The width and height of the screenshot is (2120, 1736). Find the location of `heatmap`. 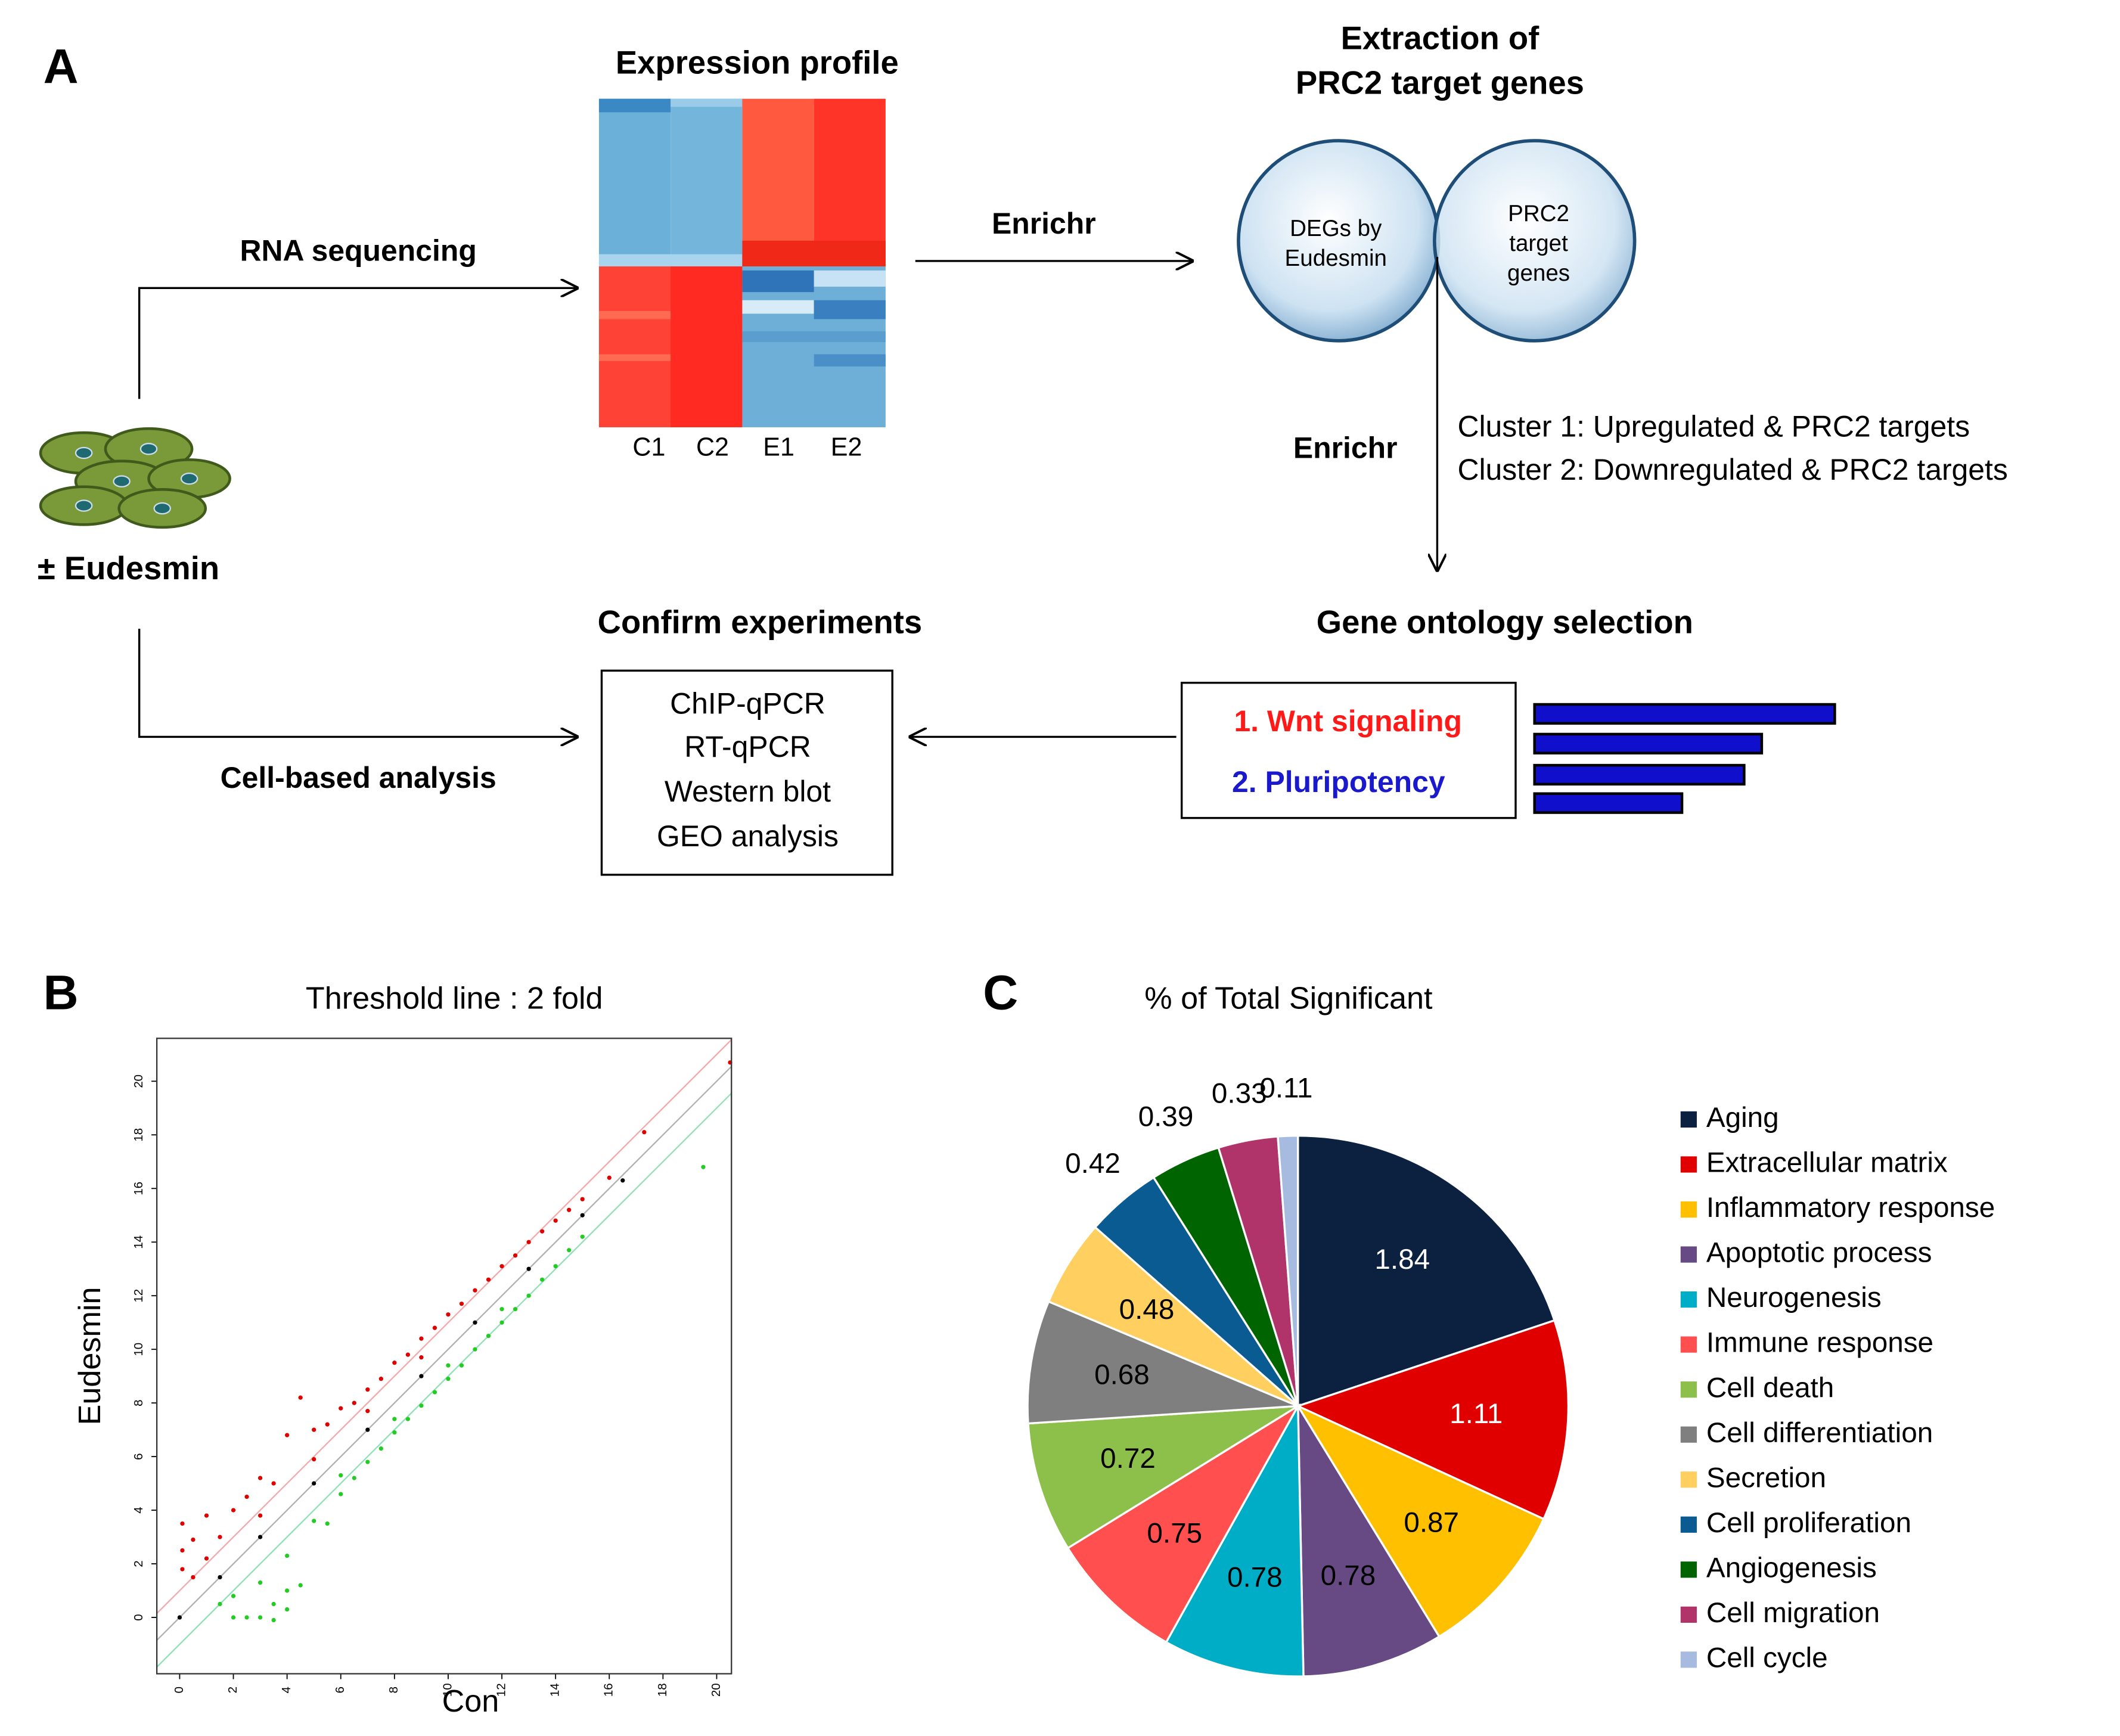

heatmap is located at coordinates (742, 262).